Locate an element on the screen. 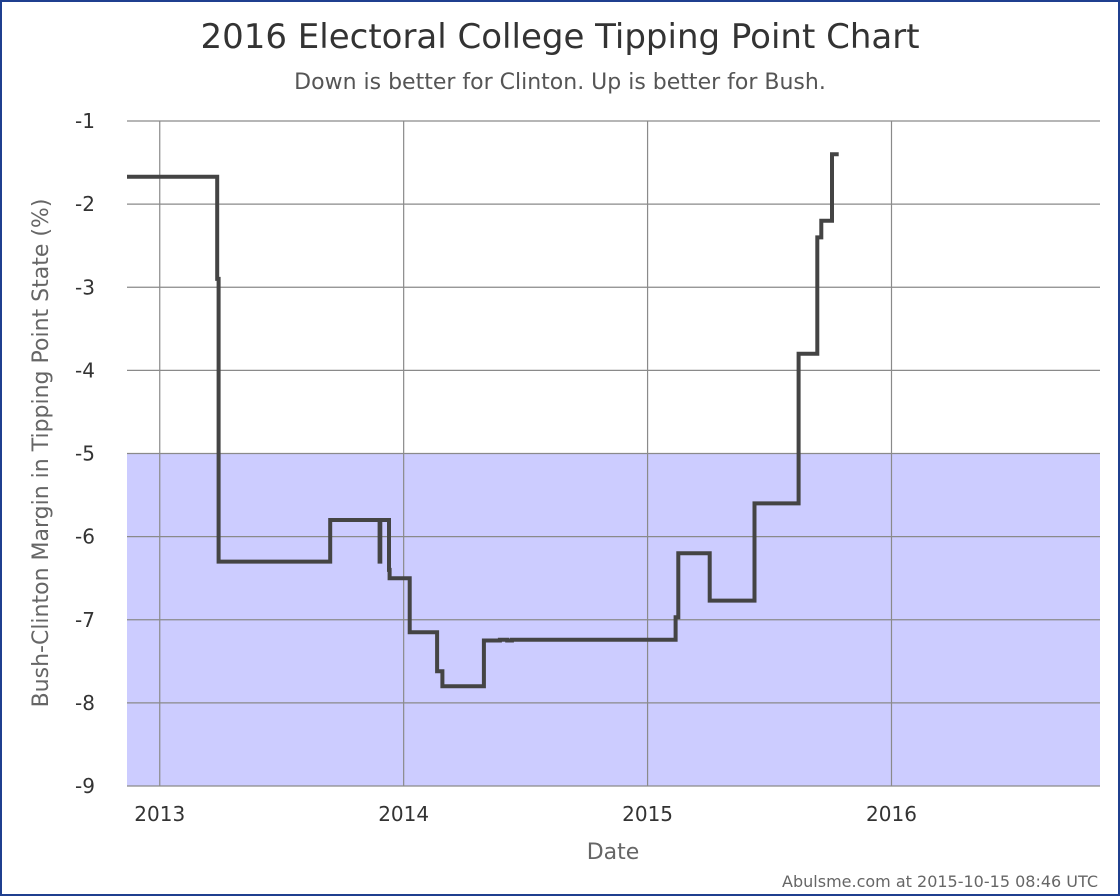 This screenshot has width=1120, height=896. y-tick-label: -3 is located at coordinates (85, 287).